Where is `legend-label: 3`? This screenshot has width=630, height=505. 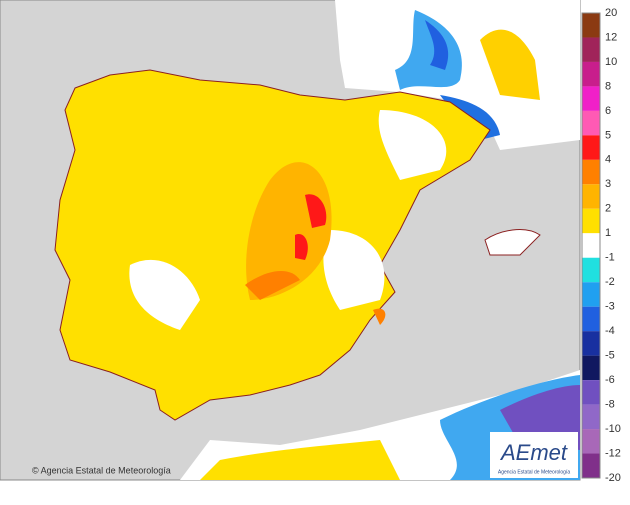 legend-label: 3 is located at coordinates (608, 184).